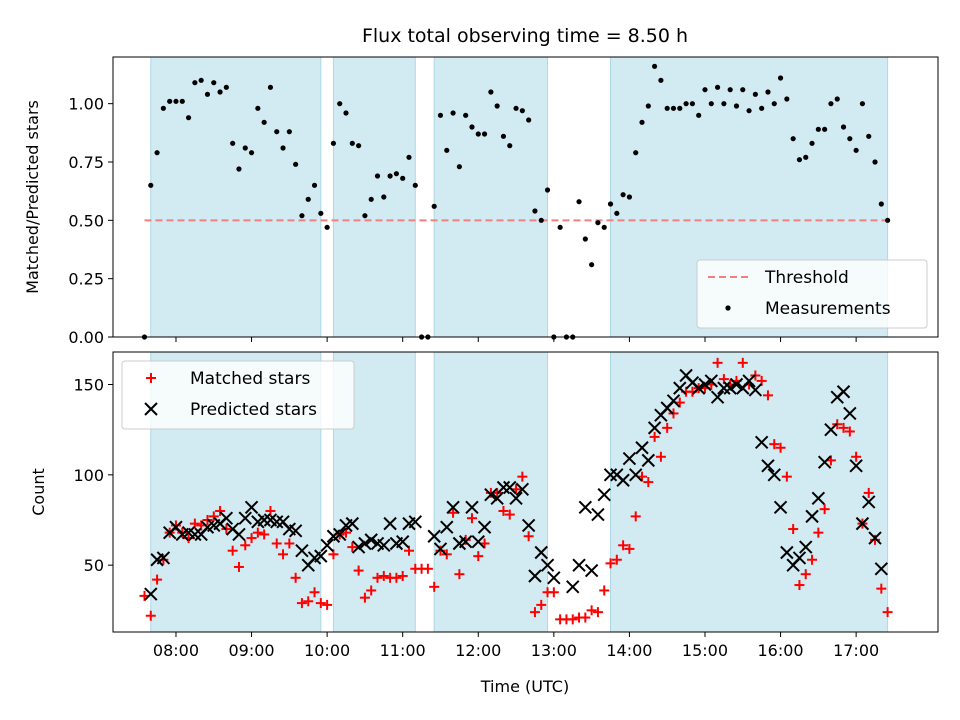 This screenshot has width=960, height=720. Describe the element at coordinates (86, 337) in the screenshot. I see `top-y-tick-label: 0.00` at that location.